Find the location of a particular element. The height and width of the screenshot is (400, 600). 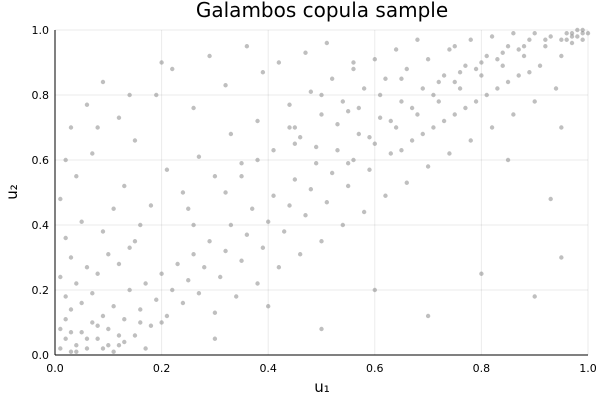

y-tick-label: 0.4 is located at coordinates (41, 225).